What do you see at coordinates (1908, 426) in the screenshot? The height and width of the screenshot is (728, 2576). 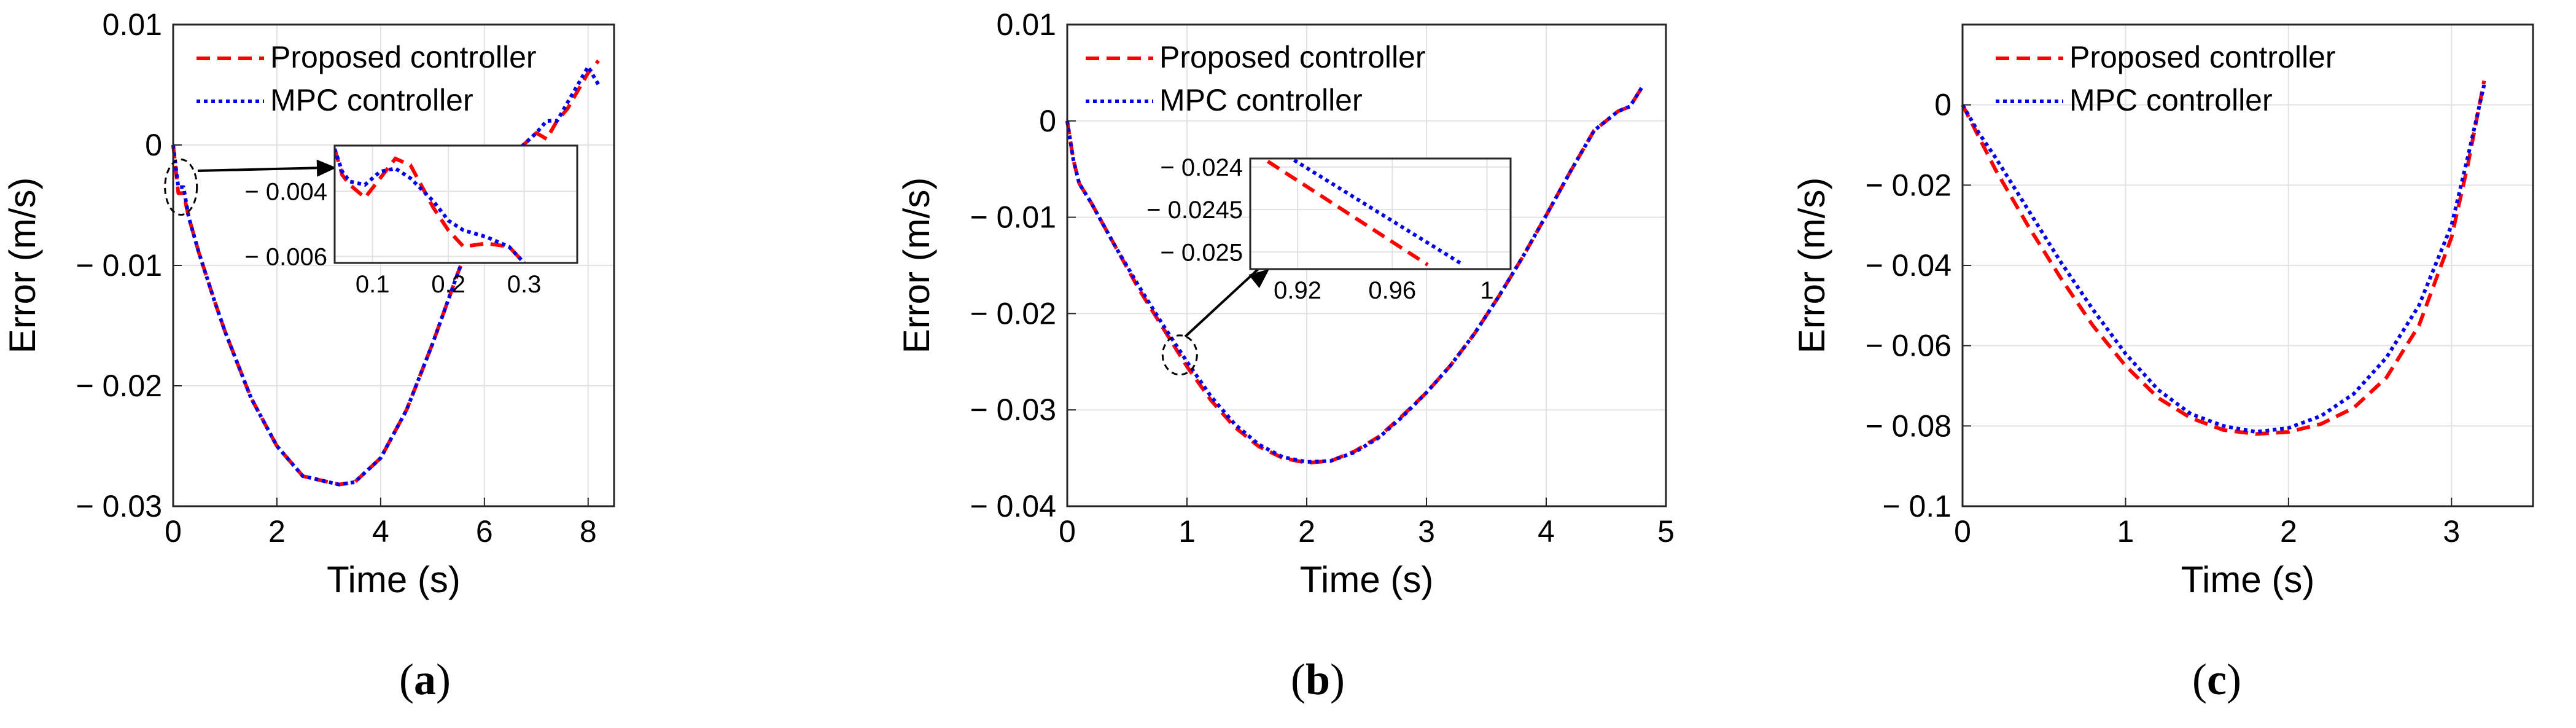 I see `y-tick-label: − 0.08` at bounding box center [1908, 426].